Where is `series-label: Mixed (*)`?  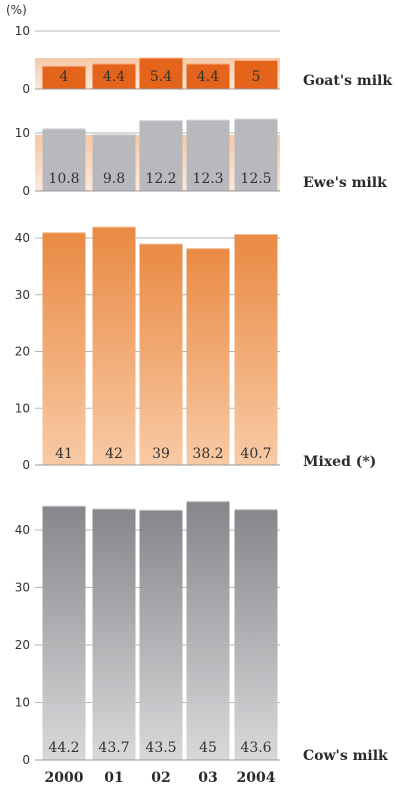 series-label: Mixed (*) is located at coordinates (339, 462).